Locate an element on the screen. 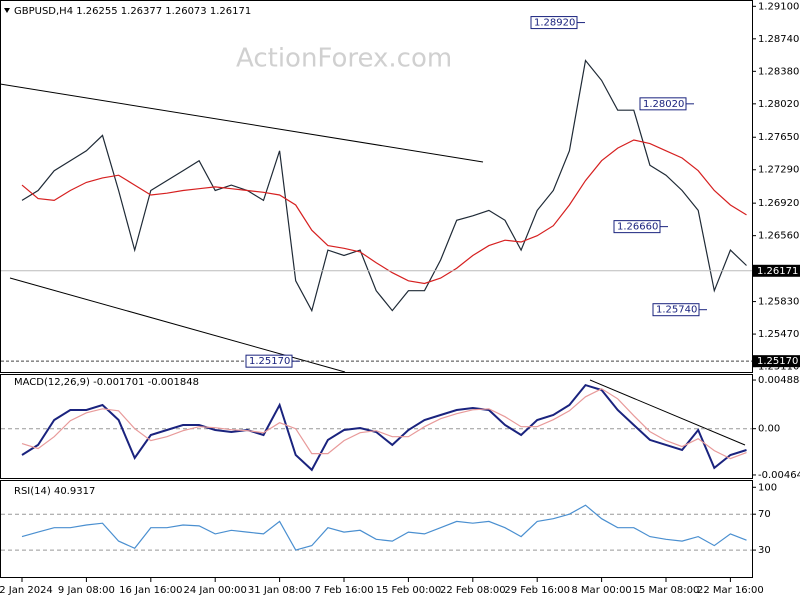 This screenshot has height=600, width=800. annotation-label: 1.25170 is located at coordinates (269, 361).